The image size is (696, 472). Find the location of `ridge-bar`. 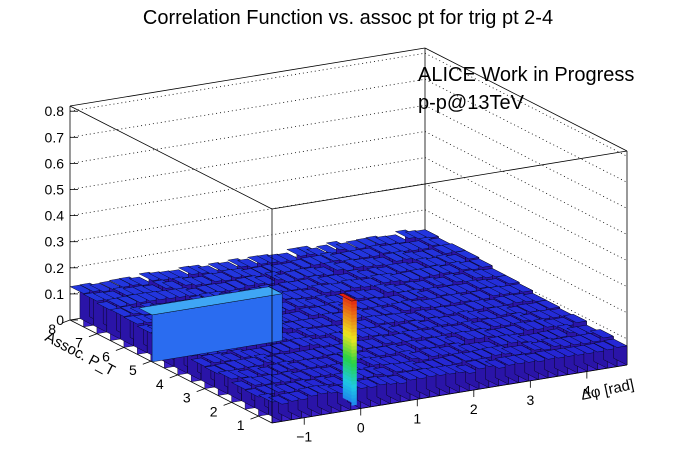

ridge-bar is located at coordinates (210, 324).